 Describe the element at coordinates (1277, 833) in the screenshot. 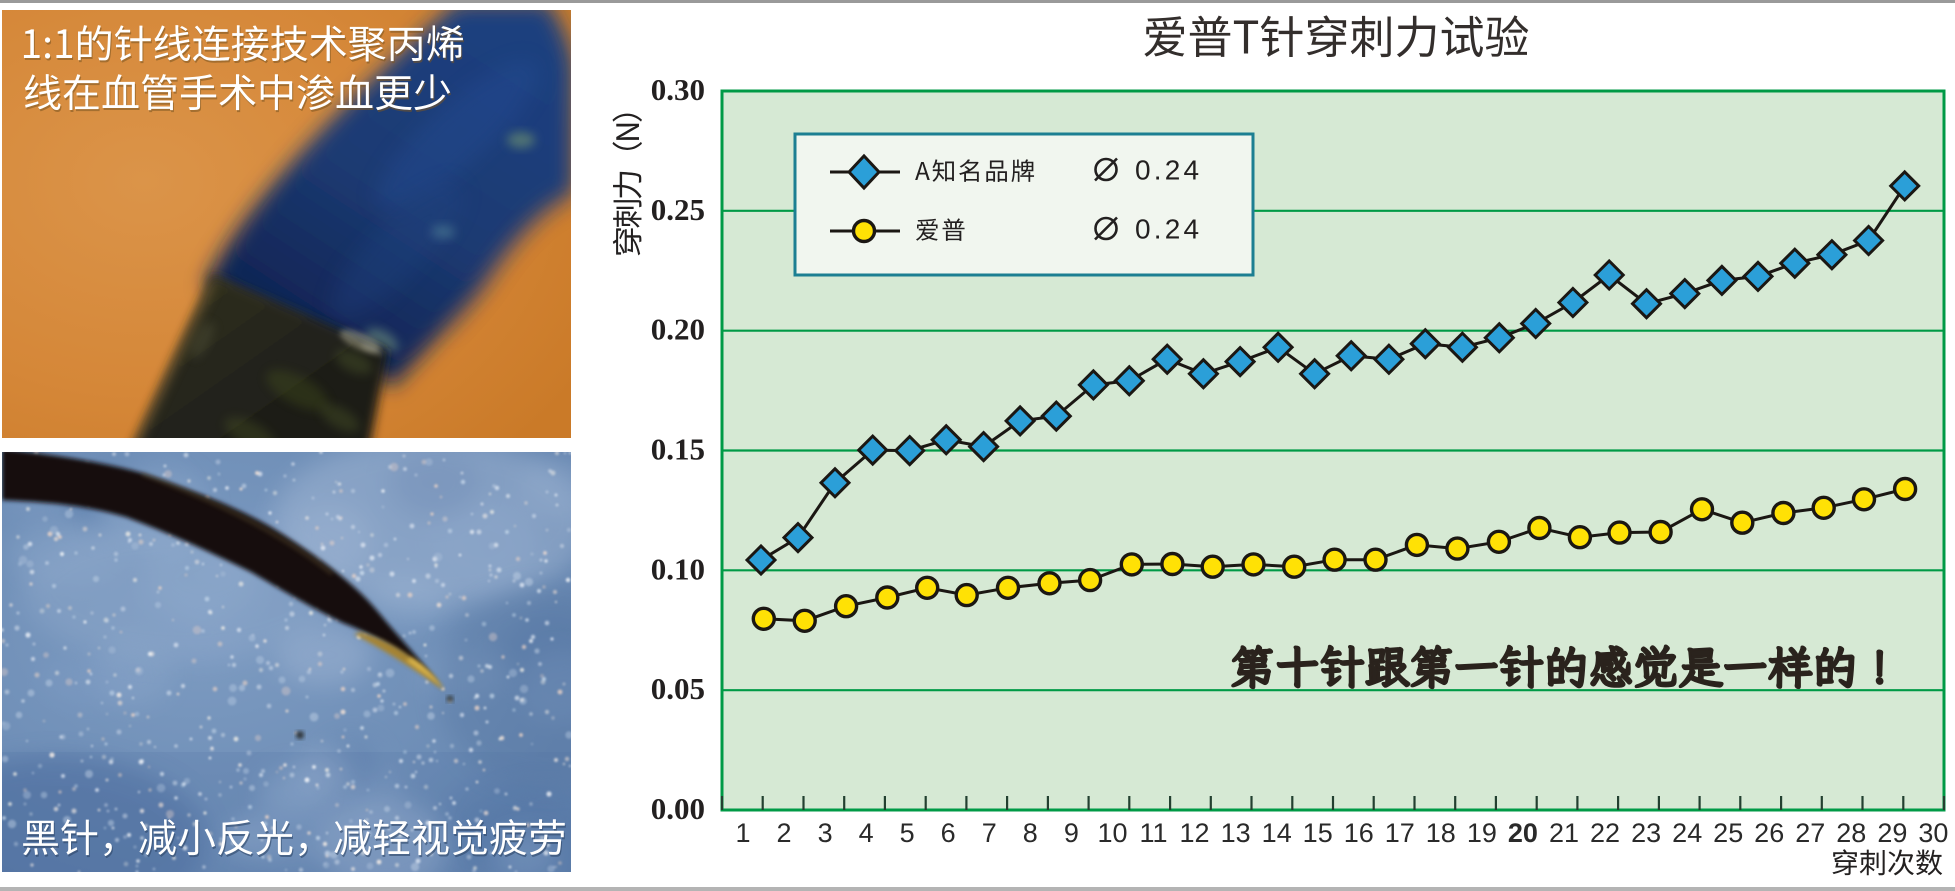

I see `svg-text: 14` at that location.